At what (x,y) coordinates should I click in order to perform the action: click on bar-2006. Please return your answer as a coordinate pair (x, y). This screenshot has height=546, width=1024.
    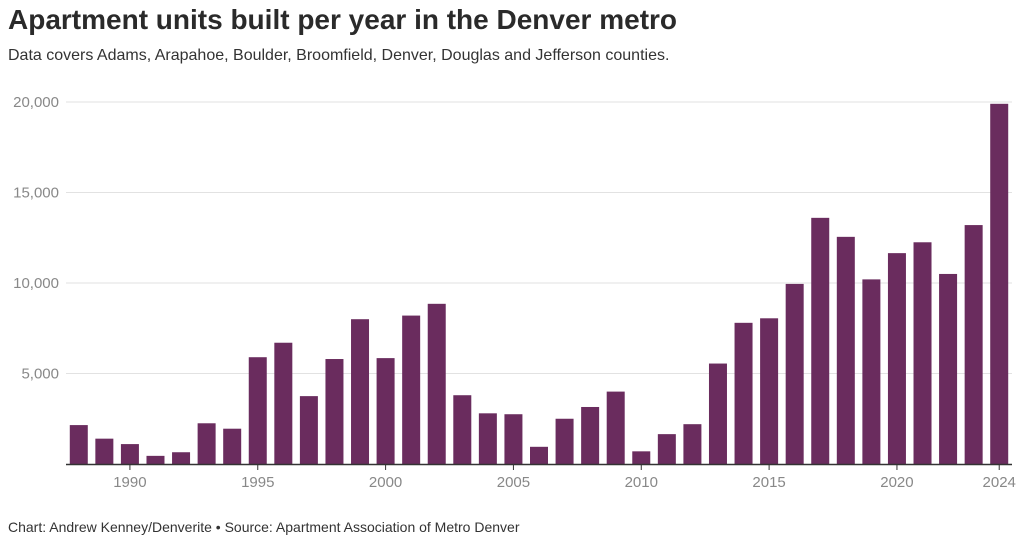
    Looking at the image, I should click on (539, 455).